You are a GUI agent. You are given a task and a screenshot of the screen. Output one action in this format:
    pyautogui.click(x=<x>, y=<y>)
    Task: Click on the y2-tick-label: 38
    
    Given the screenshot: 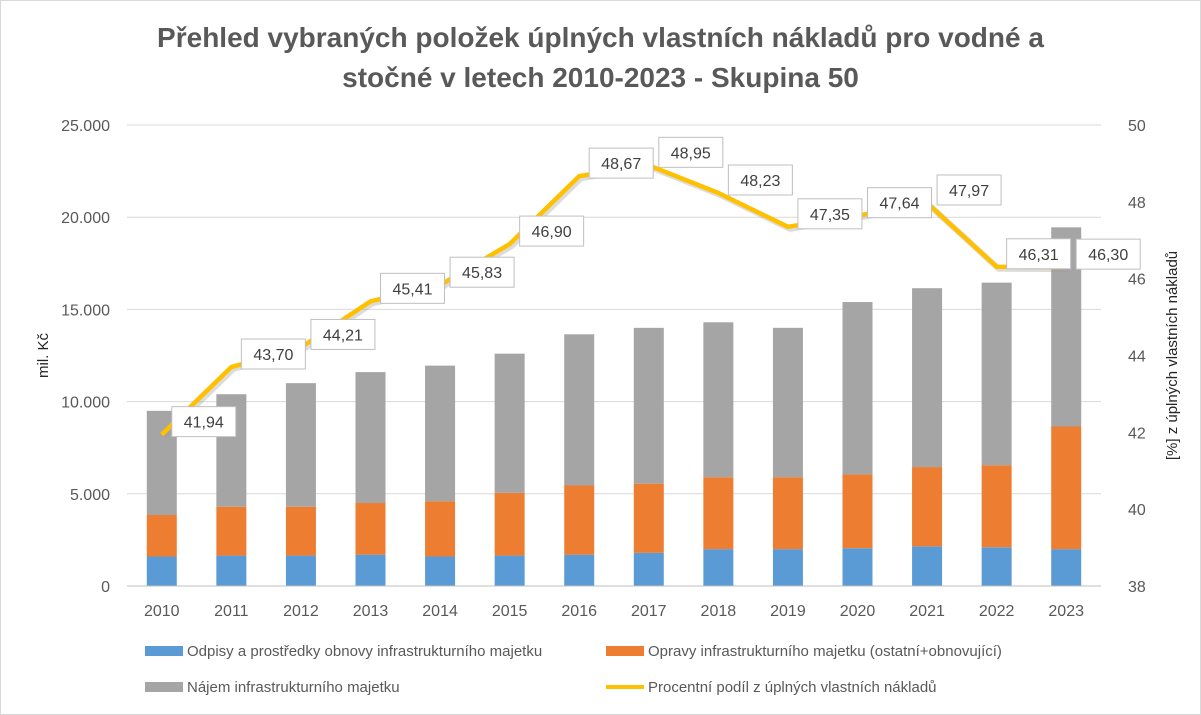 What is the action you would take?
    pyautogui.click(x=1137, y=587)
    